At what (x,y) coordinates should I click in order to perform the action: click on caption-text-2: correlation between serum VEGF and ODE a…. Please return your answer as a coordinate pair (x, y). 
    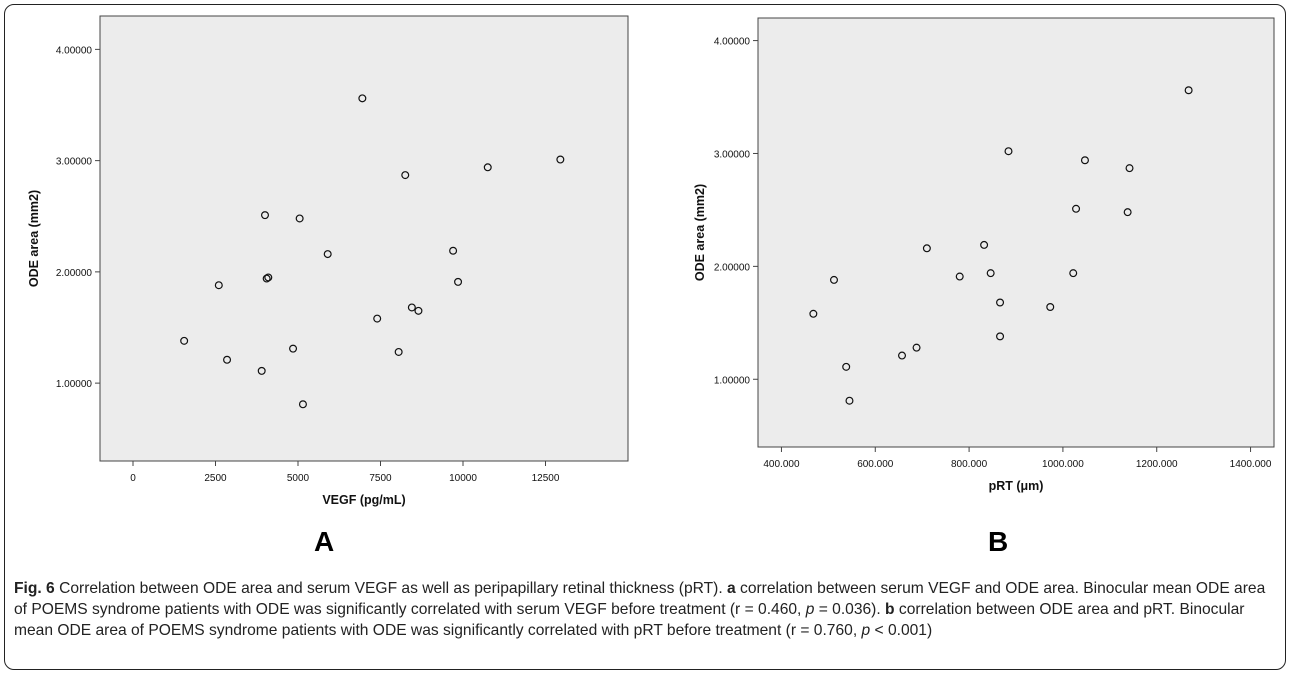
    Looking at the image, I should click on (640, 599).